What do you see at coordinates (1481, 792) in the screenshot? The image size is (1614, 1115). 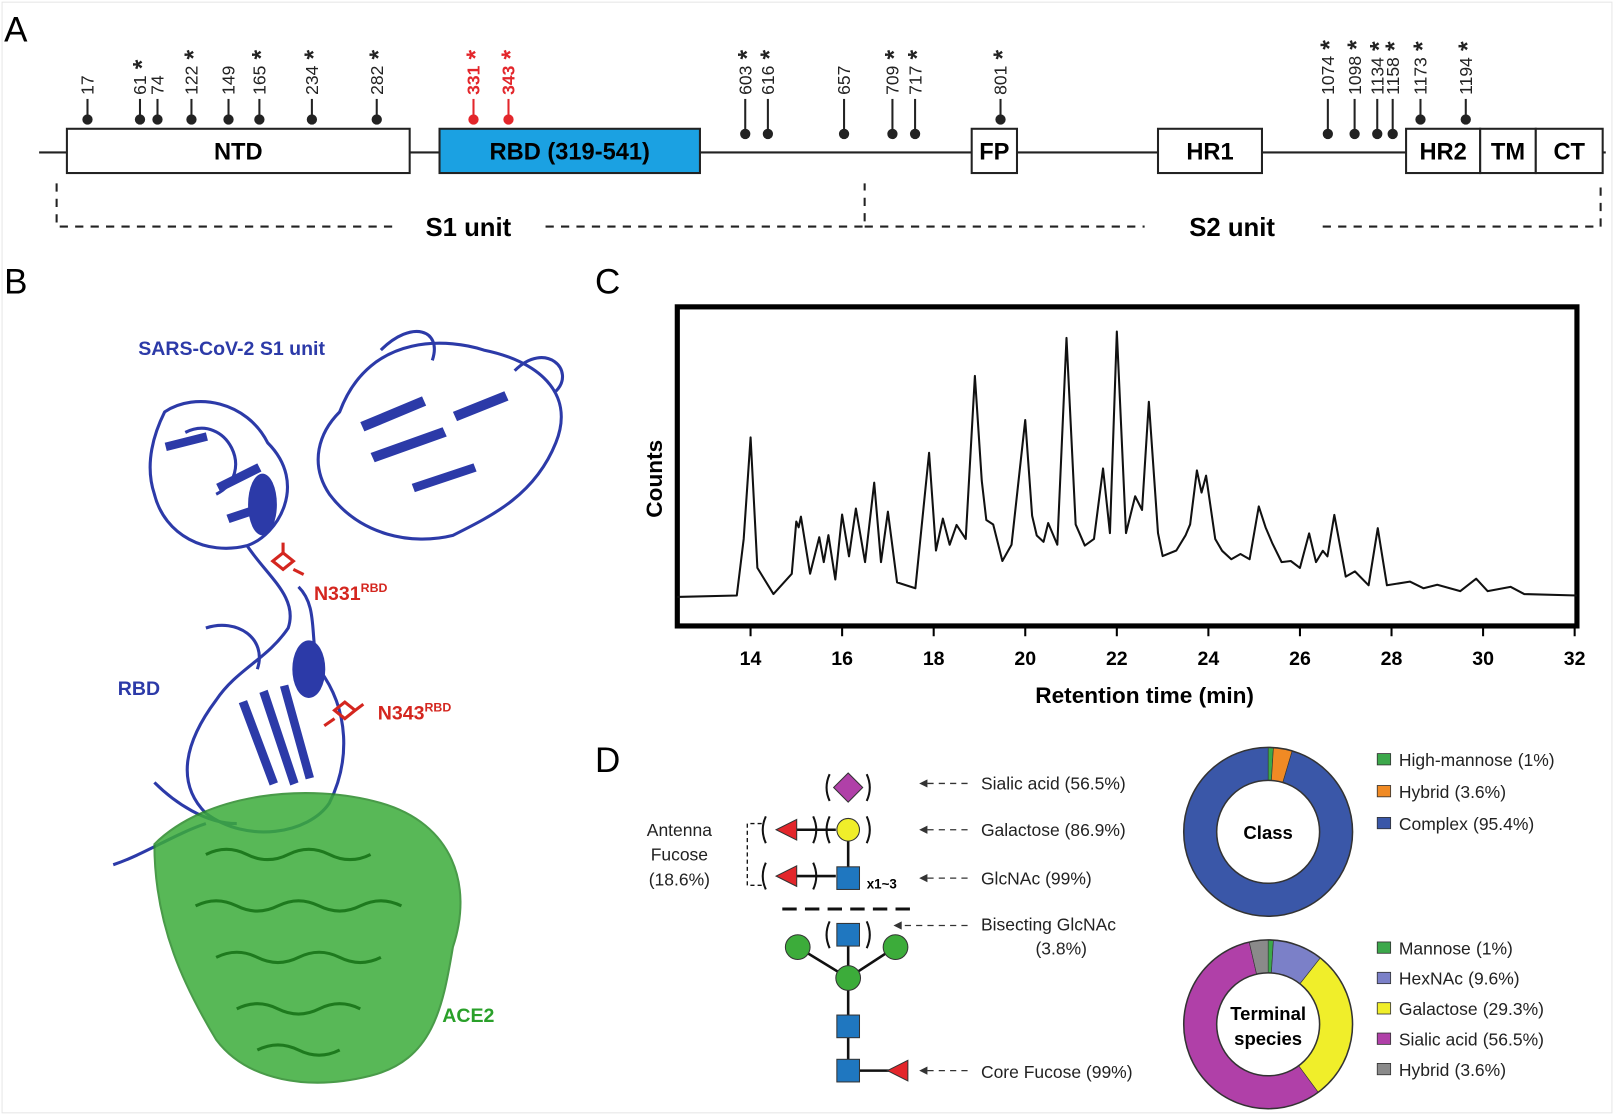 I see `legend-value: (3.6%)` at bounding box center [1481, 792].